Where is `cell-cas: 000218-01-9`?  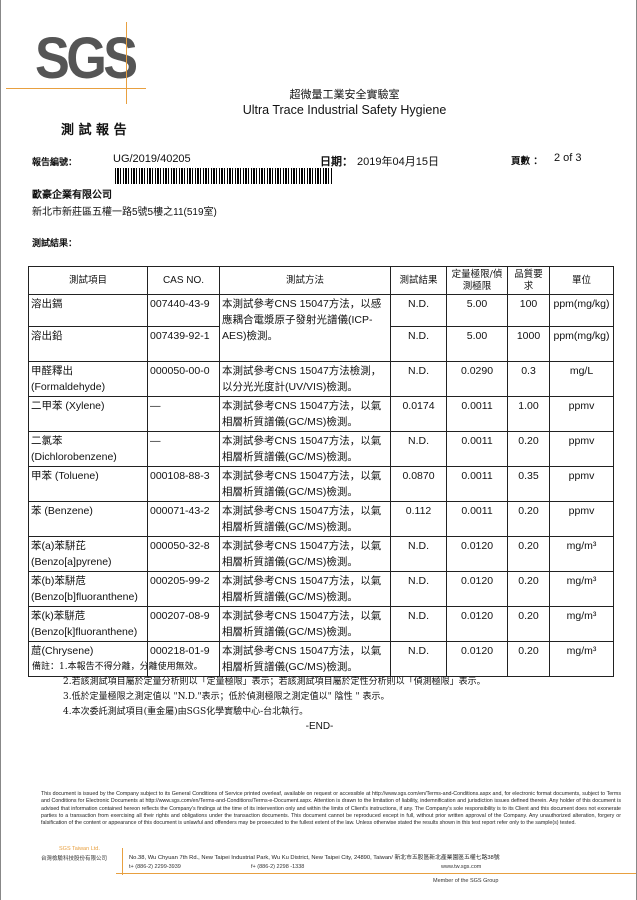 cell-cas: 000218-01-9 is located at coordinates (183, 659).